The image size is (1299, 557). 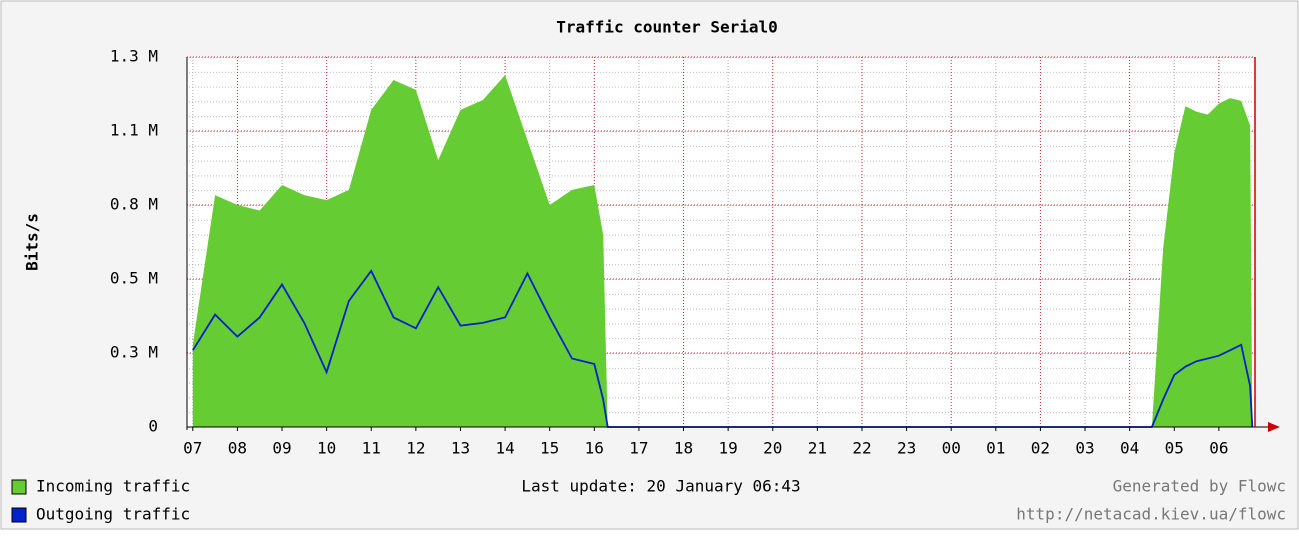 I want to click on legend: Incoming traffic Outgoing traffic, so click(x=100, y=500).